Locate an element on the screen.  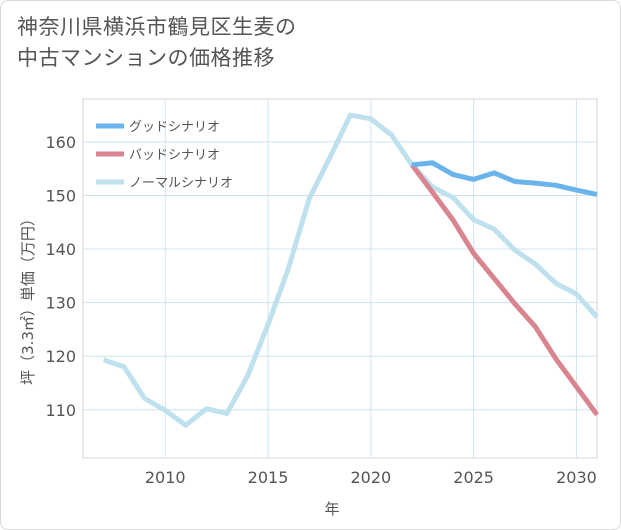
y-axis-label: 坪（3.3㎡）単価（万円） is located at coordinates (28, 298).